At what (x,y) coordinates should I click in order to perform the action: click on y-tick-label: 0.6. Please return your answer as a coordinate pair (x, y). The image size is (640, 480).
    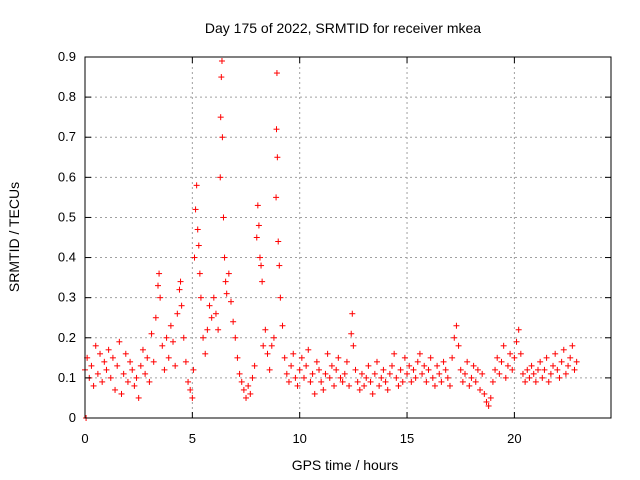
    Looking at the image, I should click on (67, 176).